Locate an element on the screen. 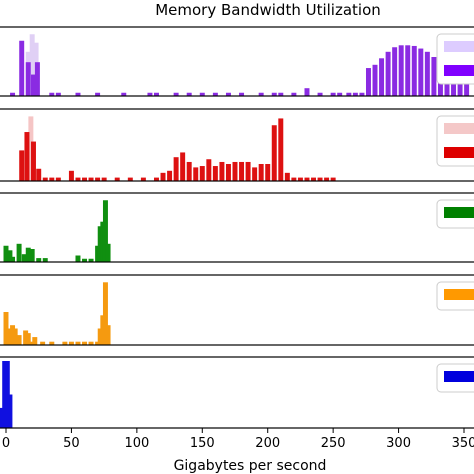 Image resolution: width=474 pixels, height=474 pixels. x-tick-label: 250 is located at coordinates (333, 443).